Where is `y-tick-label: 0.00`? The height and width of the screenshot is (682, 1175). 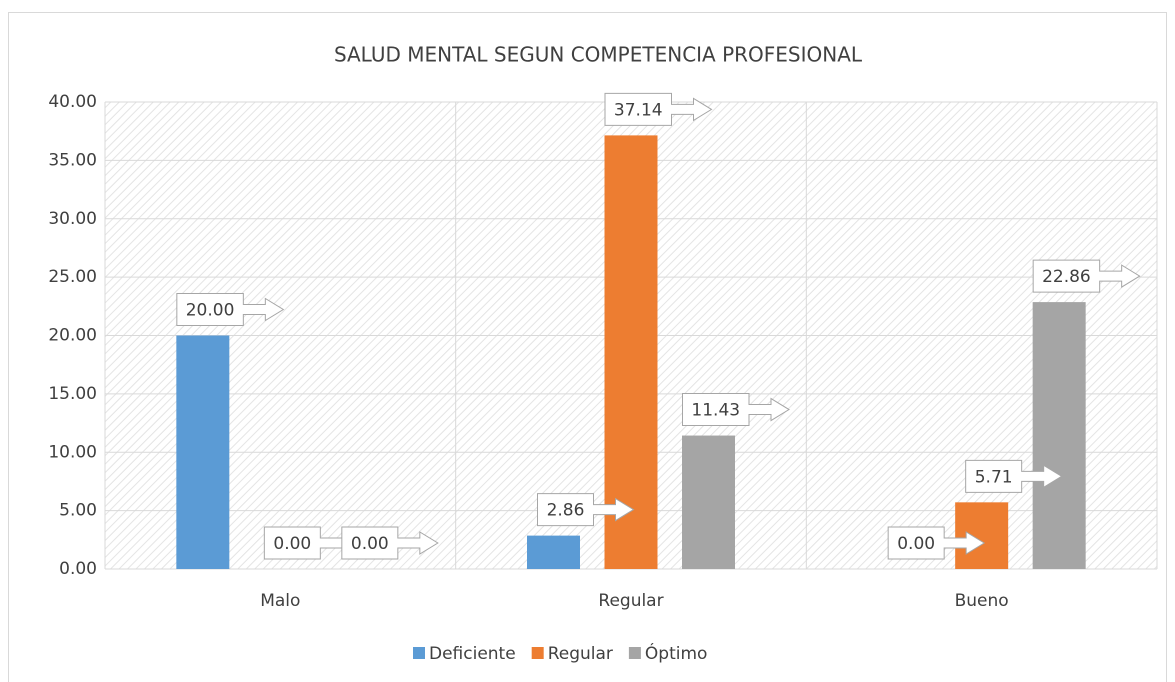 y-tick-label: 0.00 is located at coordinates (78, 569).